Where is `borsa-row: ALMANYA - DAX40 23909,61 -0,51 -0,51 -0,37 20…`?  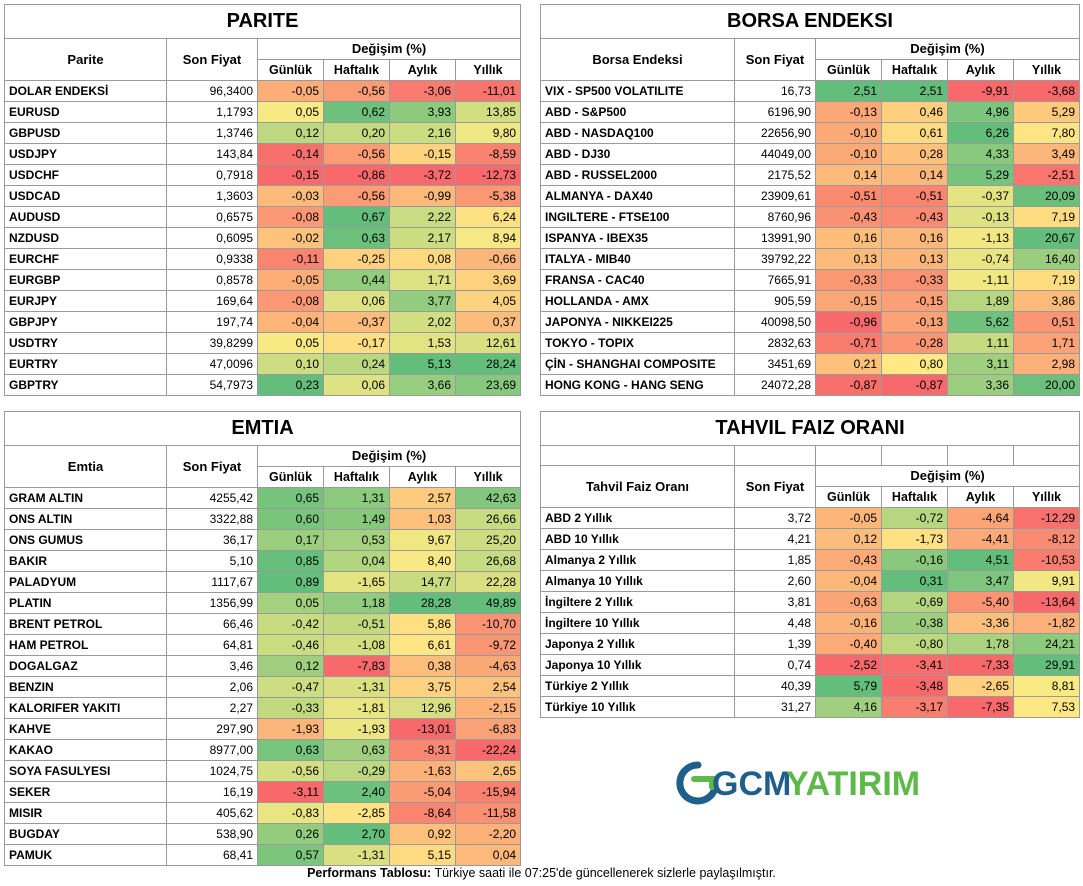 borsa-row: ALMANYA - DAX40 23909,61 -0,51 -0,51 -0,37 20… is located at coordinates (810, 196).